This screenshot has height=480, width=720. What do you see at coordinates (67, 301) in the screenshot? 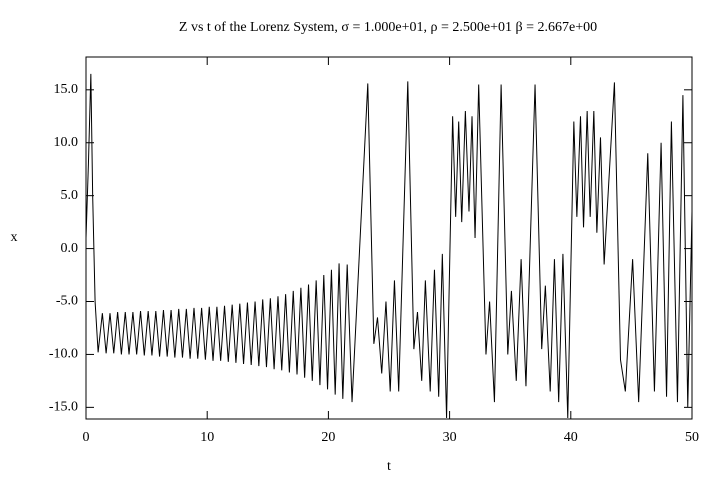
I see `y-tick-label: -5.0` at bounding box center [67, 301].